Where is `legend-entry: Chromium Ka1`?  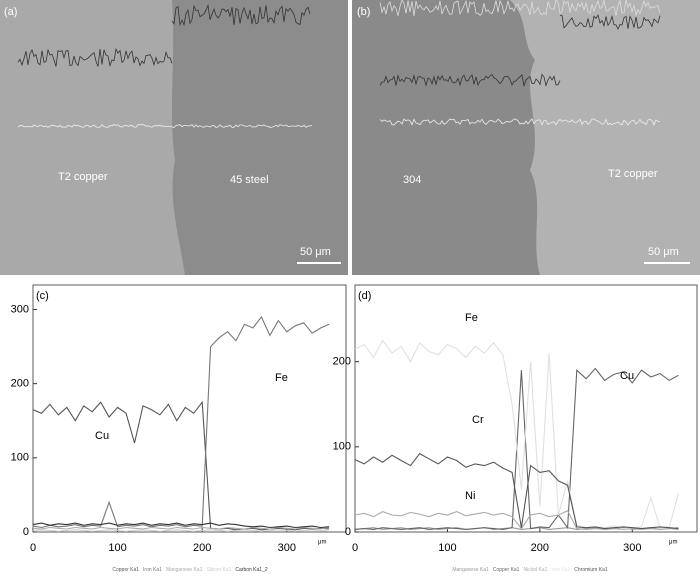 legend-entry: Chromium Ka1 is located at coordinates (591, 570).